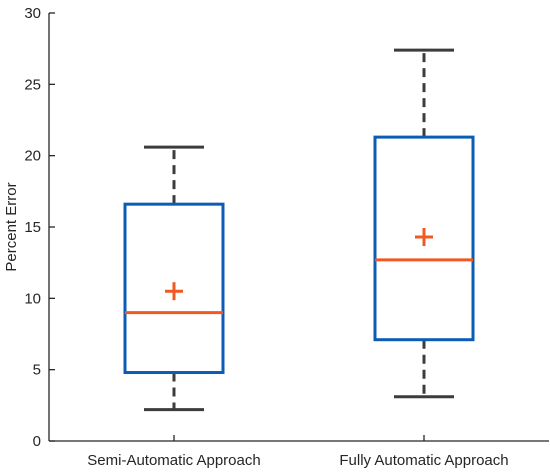  I want to click on y-tick-label: 5, so click(37, 370).